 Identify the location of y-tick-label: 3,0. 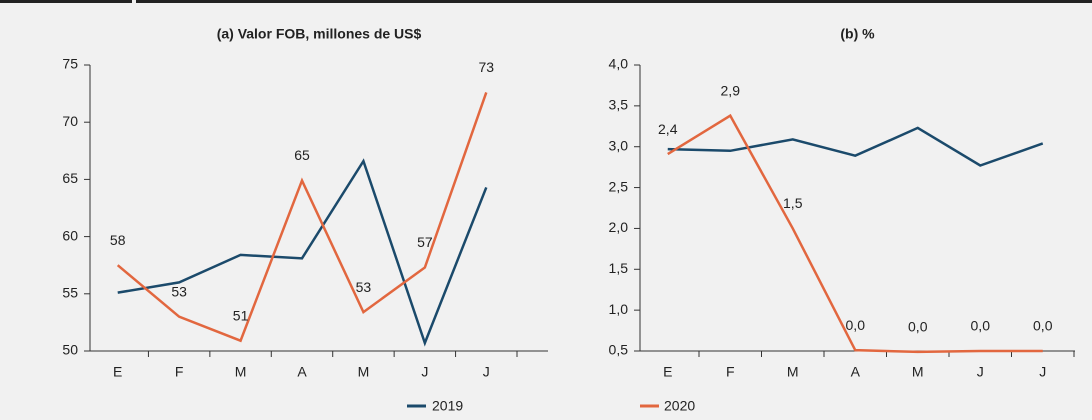
(619, 145).